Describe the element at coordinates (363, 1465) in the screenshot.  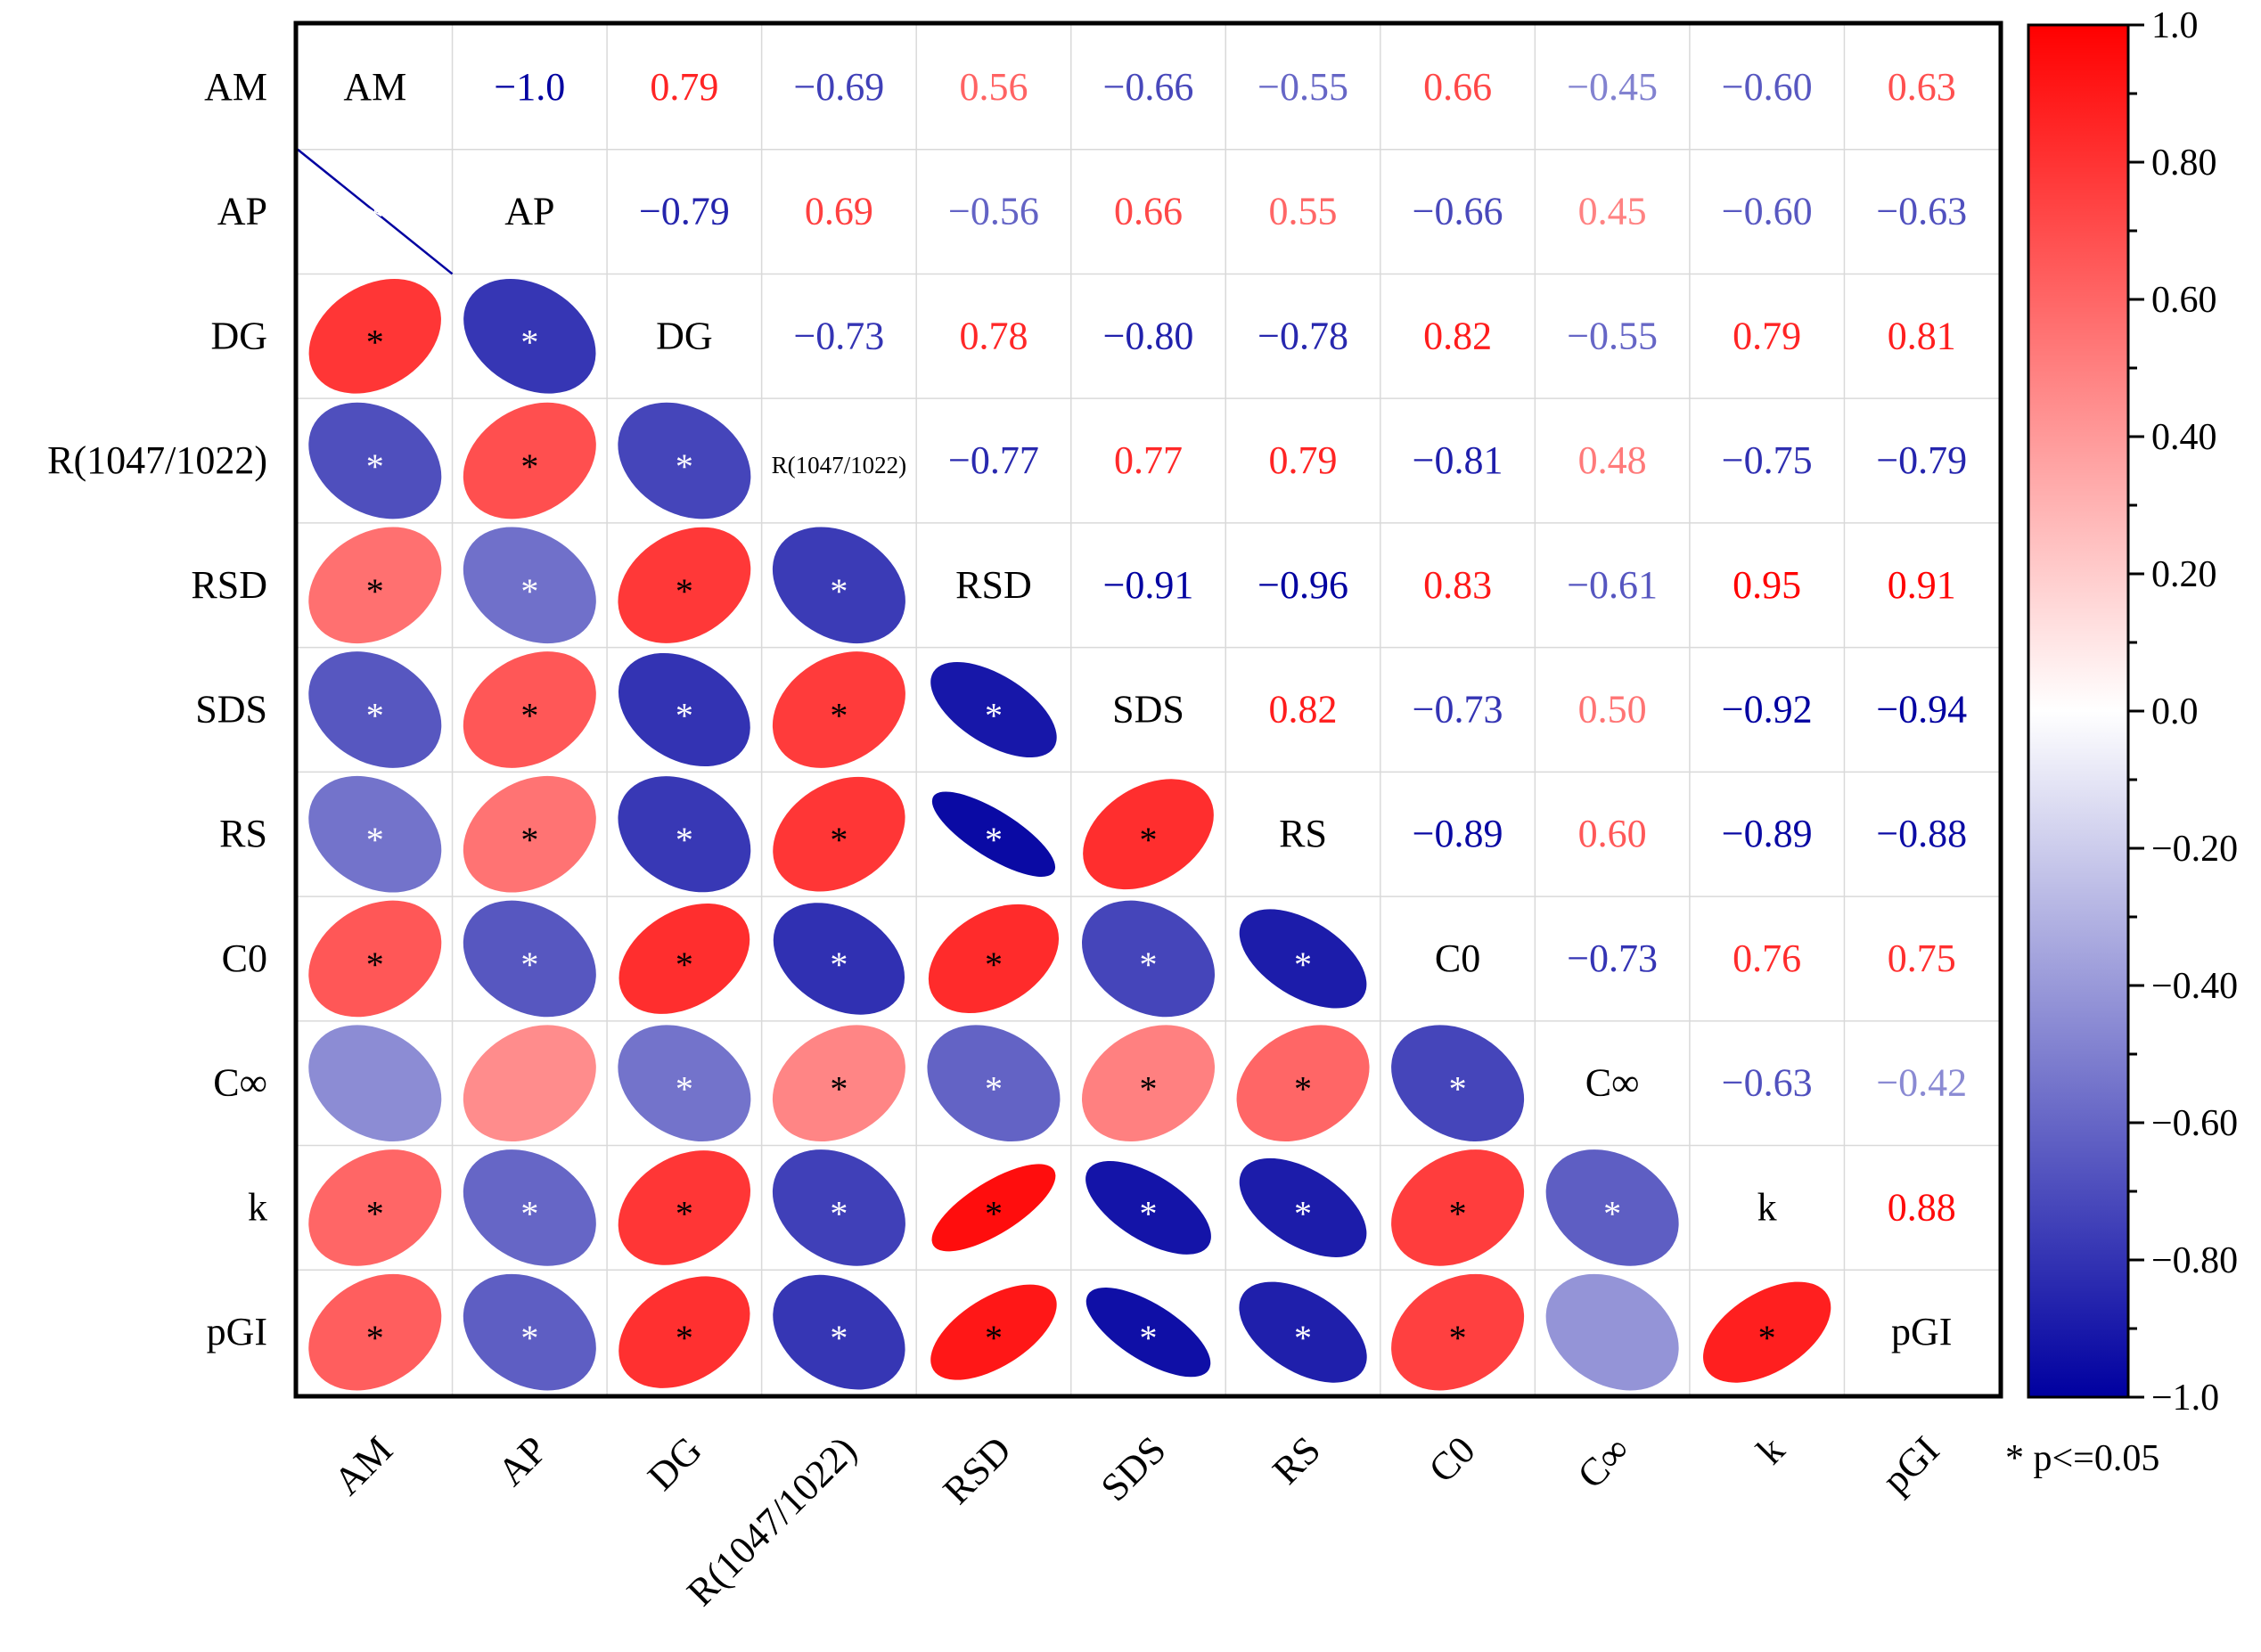
I see `column-label: AM` at that location.